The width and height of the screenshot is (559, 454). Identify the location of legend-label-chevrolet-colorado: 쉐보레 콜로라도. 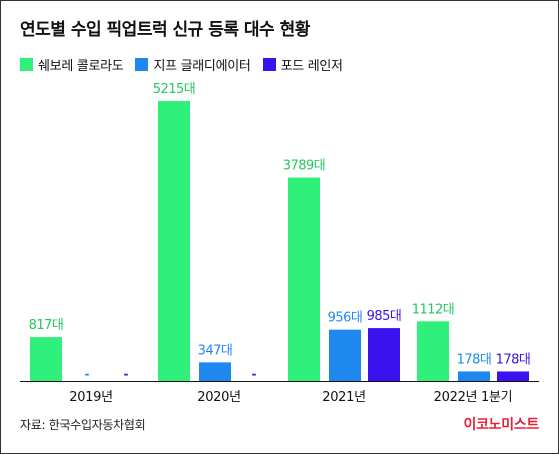
(81, 66).